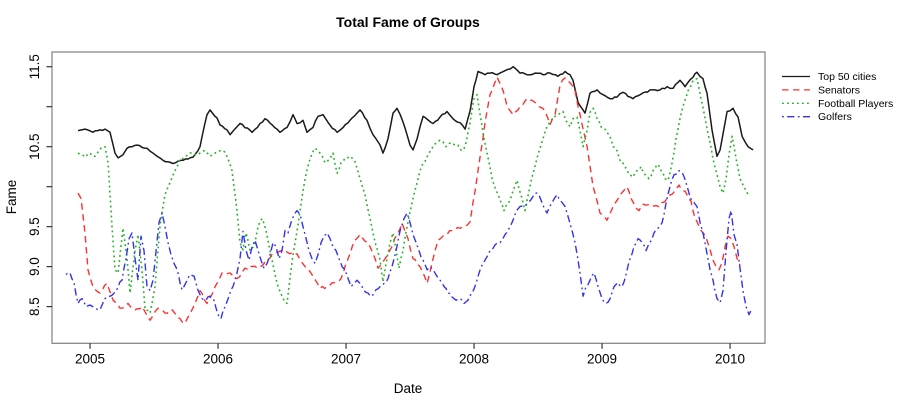 The width and height of the screenshot is (913, 411). I want to click on x-tick-label: 2007, so click(346, 358).